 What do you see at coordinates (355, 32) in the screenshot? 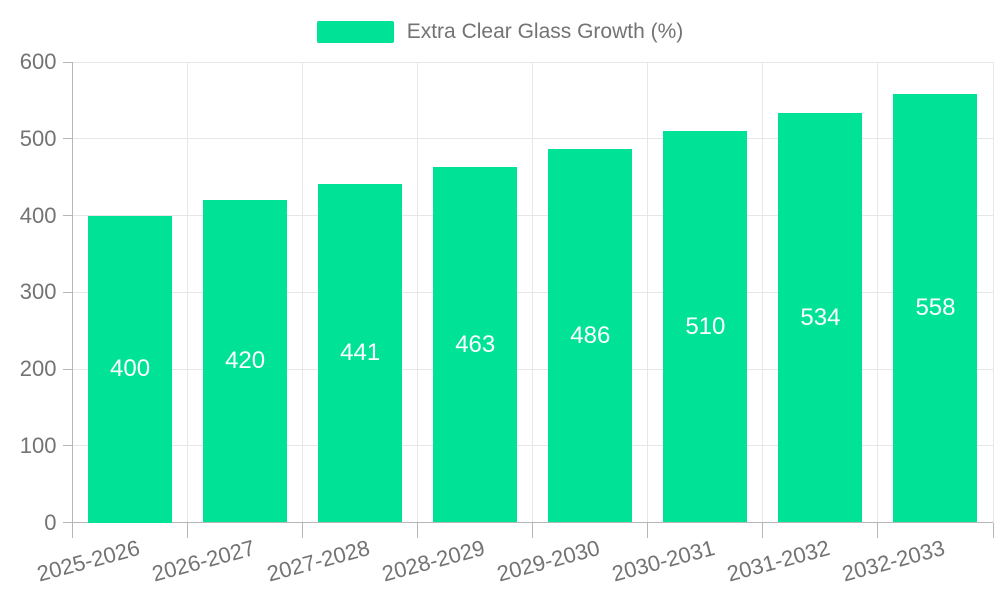
I see `legend-swatch` at bounding box center [355, 32].